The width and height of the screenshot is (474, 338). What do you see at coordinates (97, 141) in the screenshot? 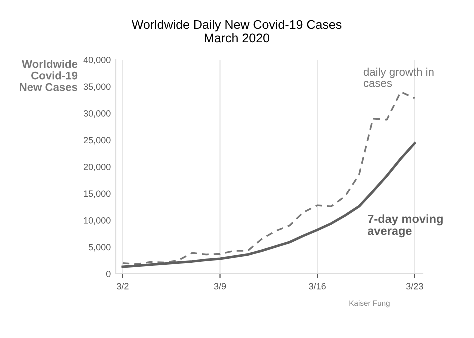
I see `y-tick-label: 25,000` at bounding box center [97, 141].